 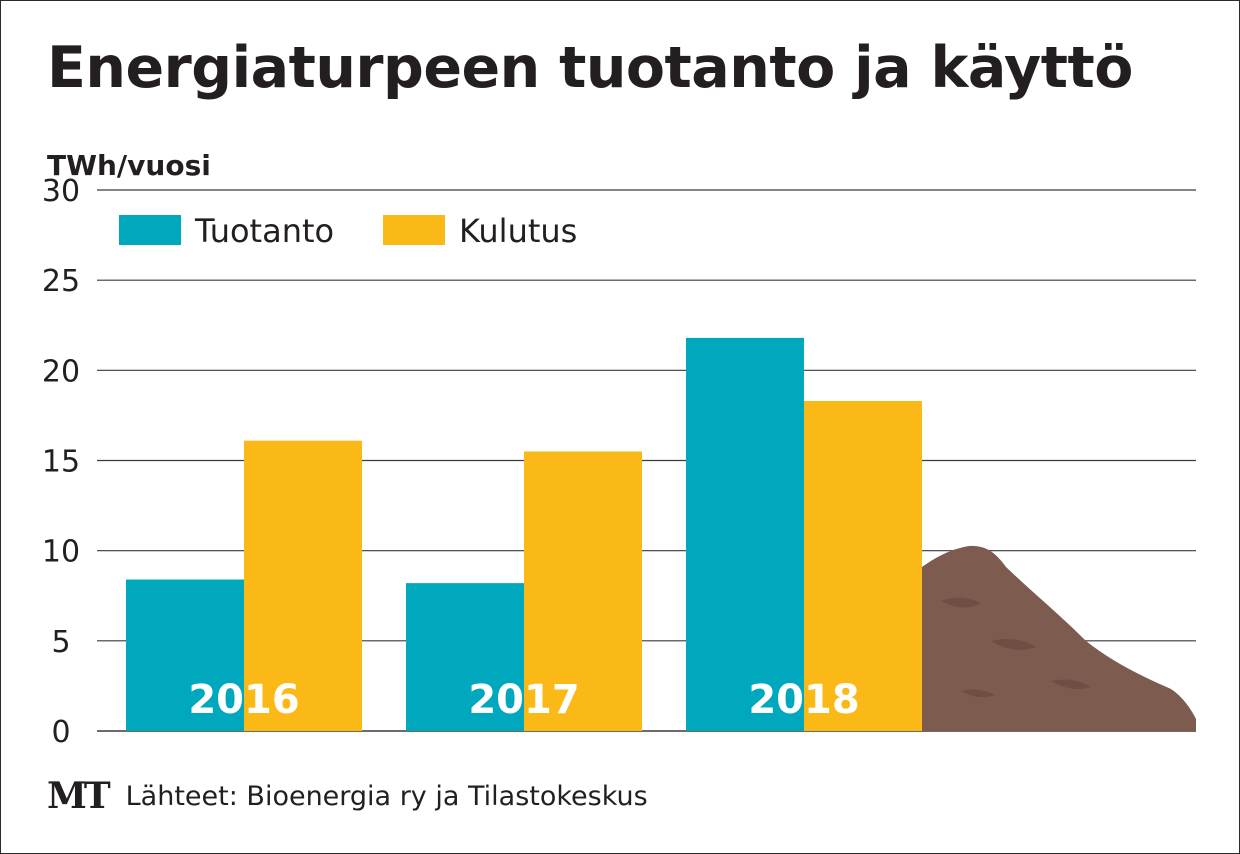 What do you see at coordinates (303, 585) in the screenshot?
I see `bar-kulutus-2016` at bounding box center [303, 585].